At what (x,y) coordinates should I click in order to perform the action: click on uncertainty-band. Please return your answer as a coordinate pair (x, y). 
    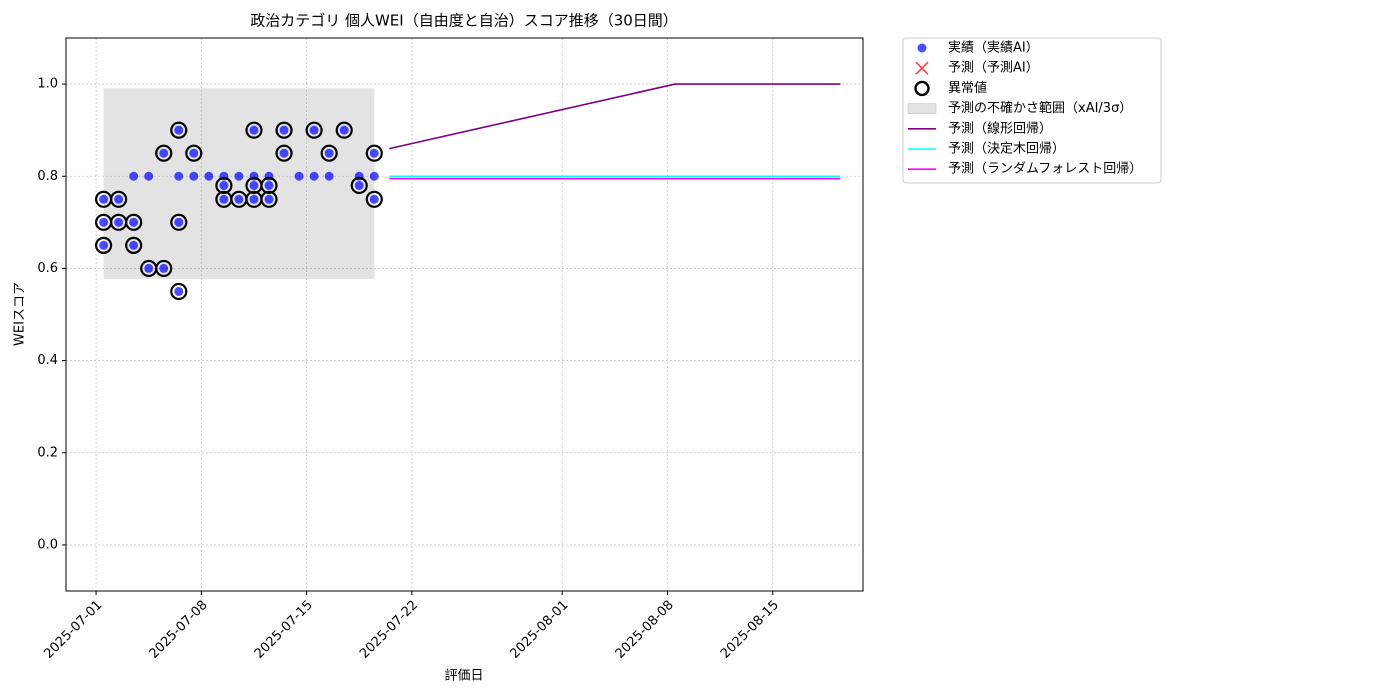
    Looking at the image, I should click on (239, 184).